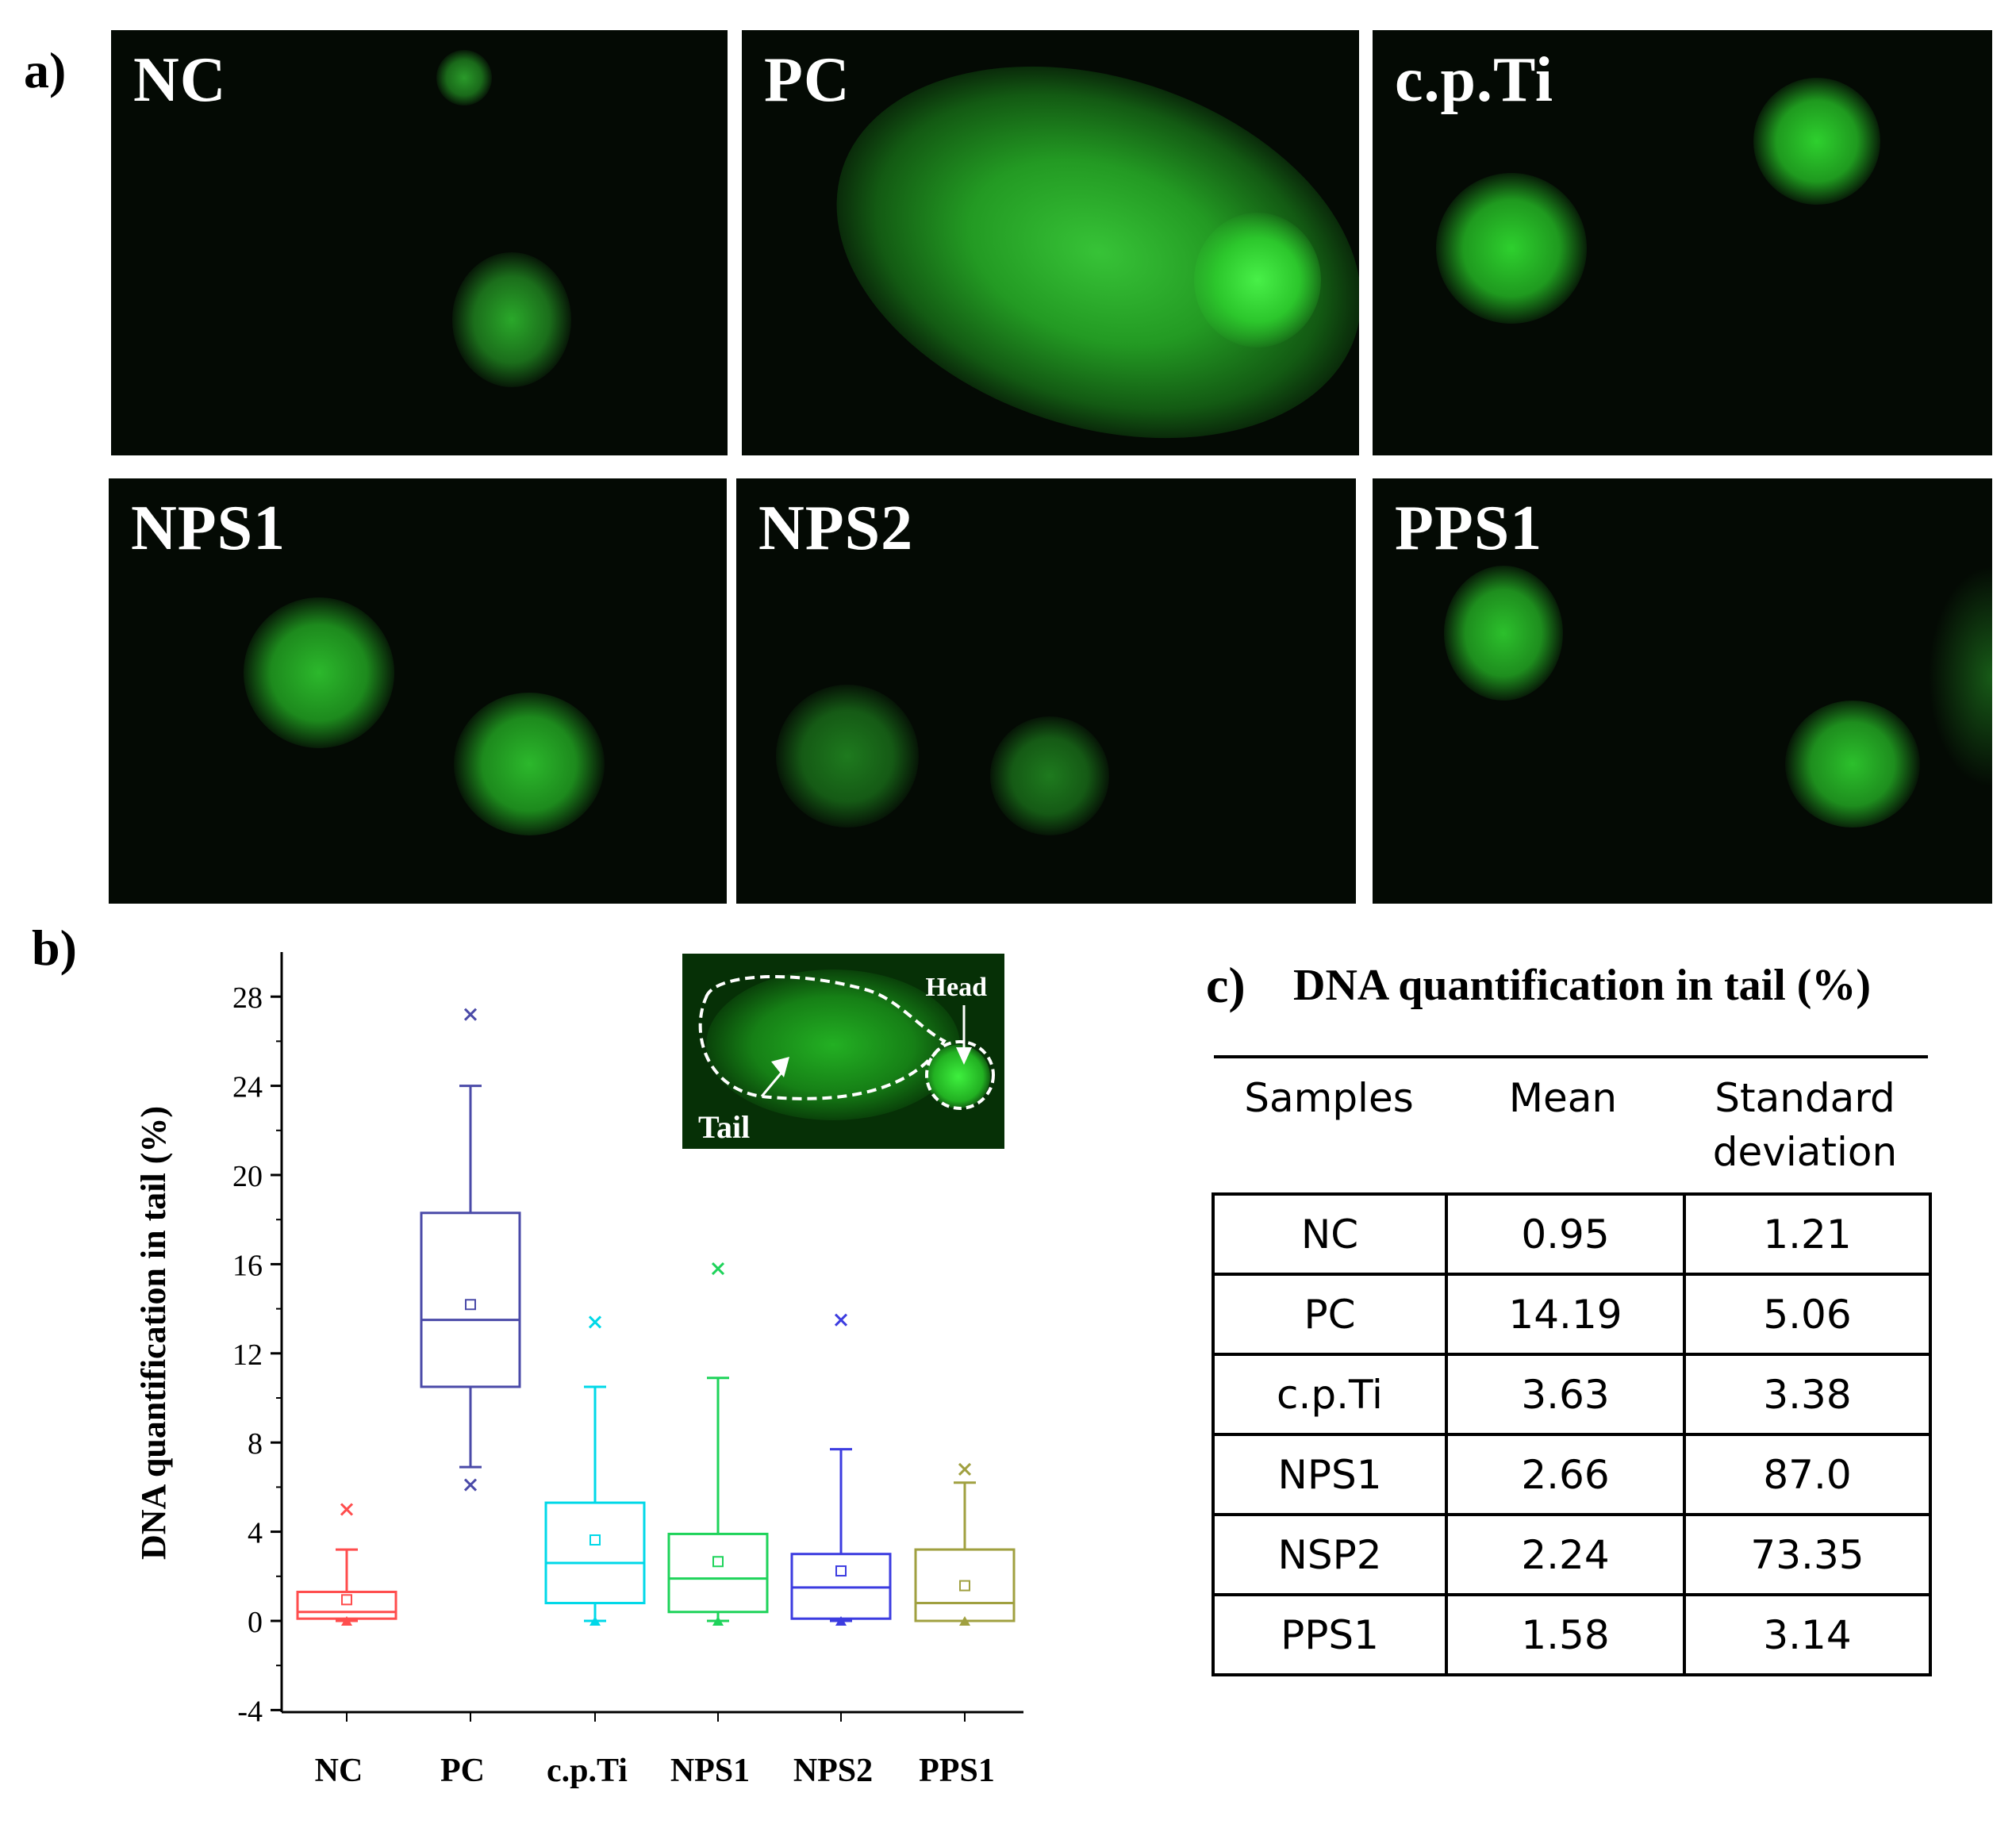 The width and height of the screenshot is (2016, 1824). What do you see at coordinates (710, 1771) in the screenshot?
I see `x-tick-label: NPS1` at bounding box center [710, 1771].